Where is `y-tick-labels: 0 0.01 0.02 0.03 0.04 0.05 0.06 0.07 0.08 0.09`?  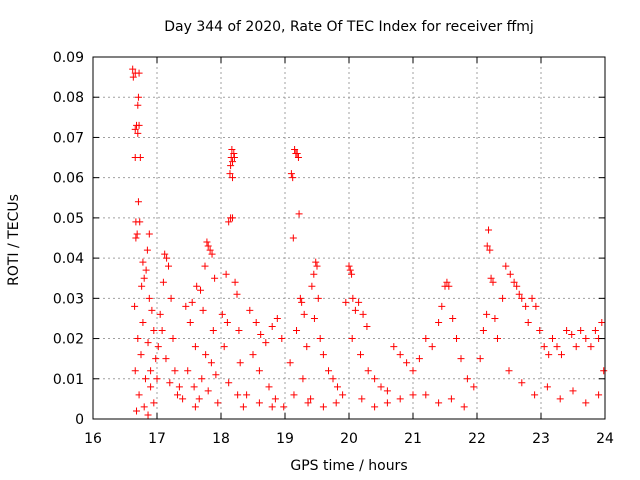 y-tick-labels: 0 0.01 0.02 0.03 0.04 0.05 0.06 0.07 0.08 0.09 is located at coordinates (68, 239).